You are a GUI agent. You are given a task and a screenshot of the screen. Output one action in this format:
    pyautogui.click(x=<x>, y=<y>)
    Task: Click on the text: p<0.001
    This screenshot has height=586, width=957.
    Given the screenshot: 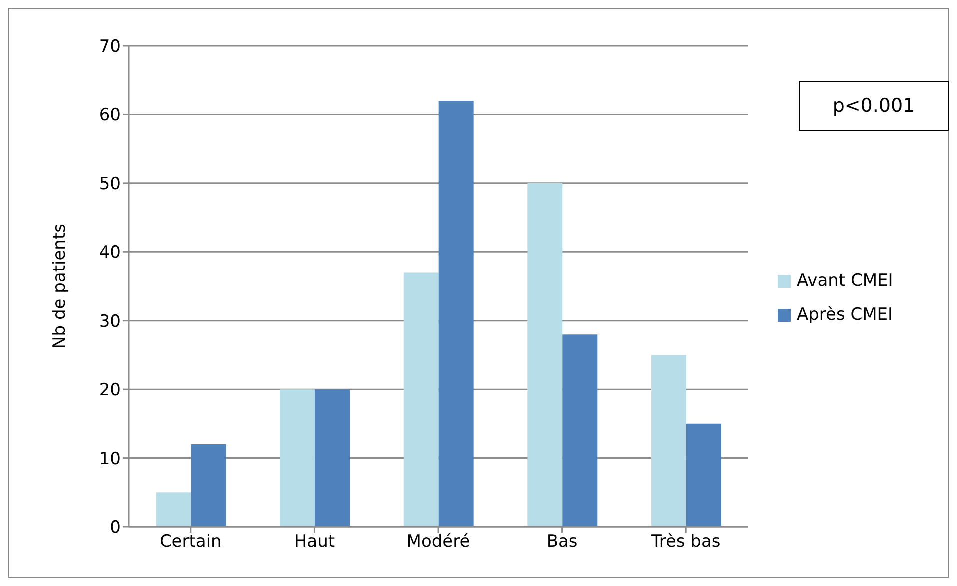 What is the action you would take?
    pyautogui.click(x=874, y=106)
    